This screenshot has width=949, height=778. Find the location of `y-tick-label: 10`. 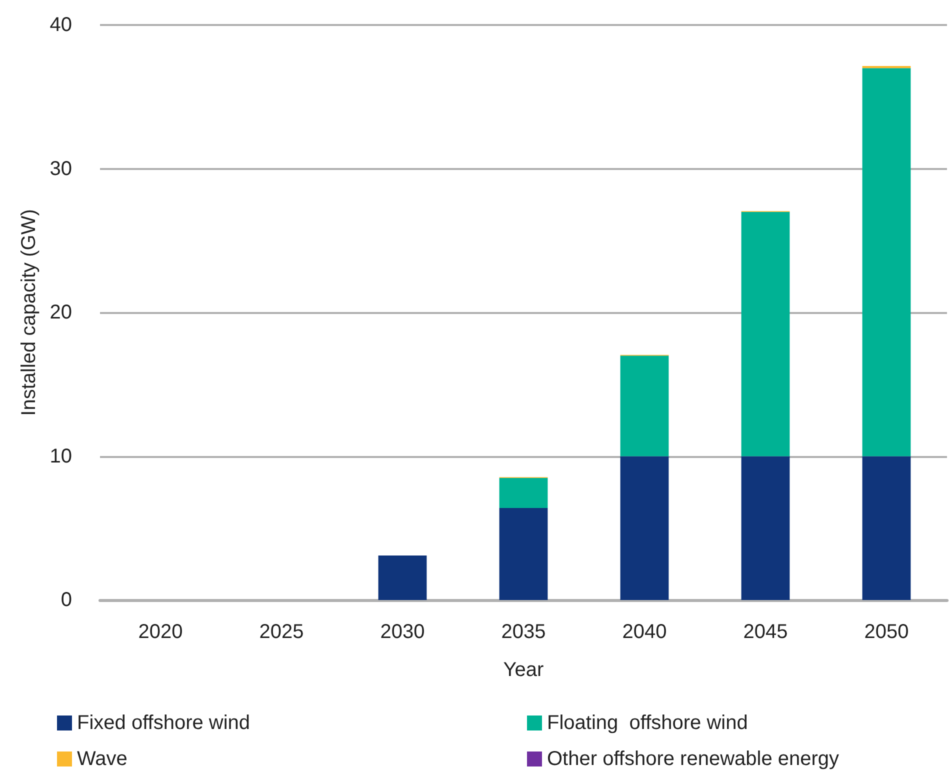

y-tick-label: 10 is located at coordinates (61, 456).